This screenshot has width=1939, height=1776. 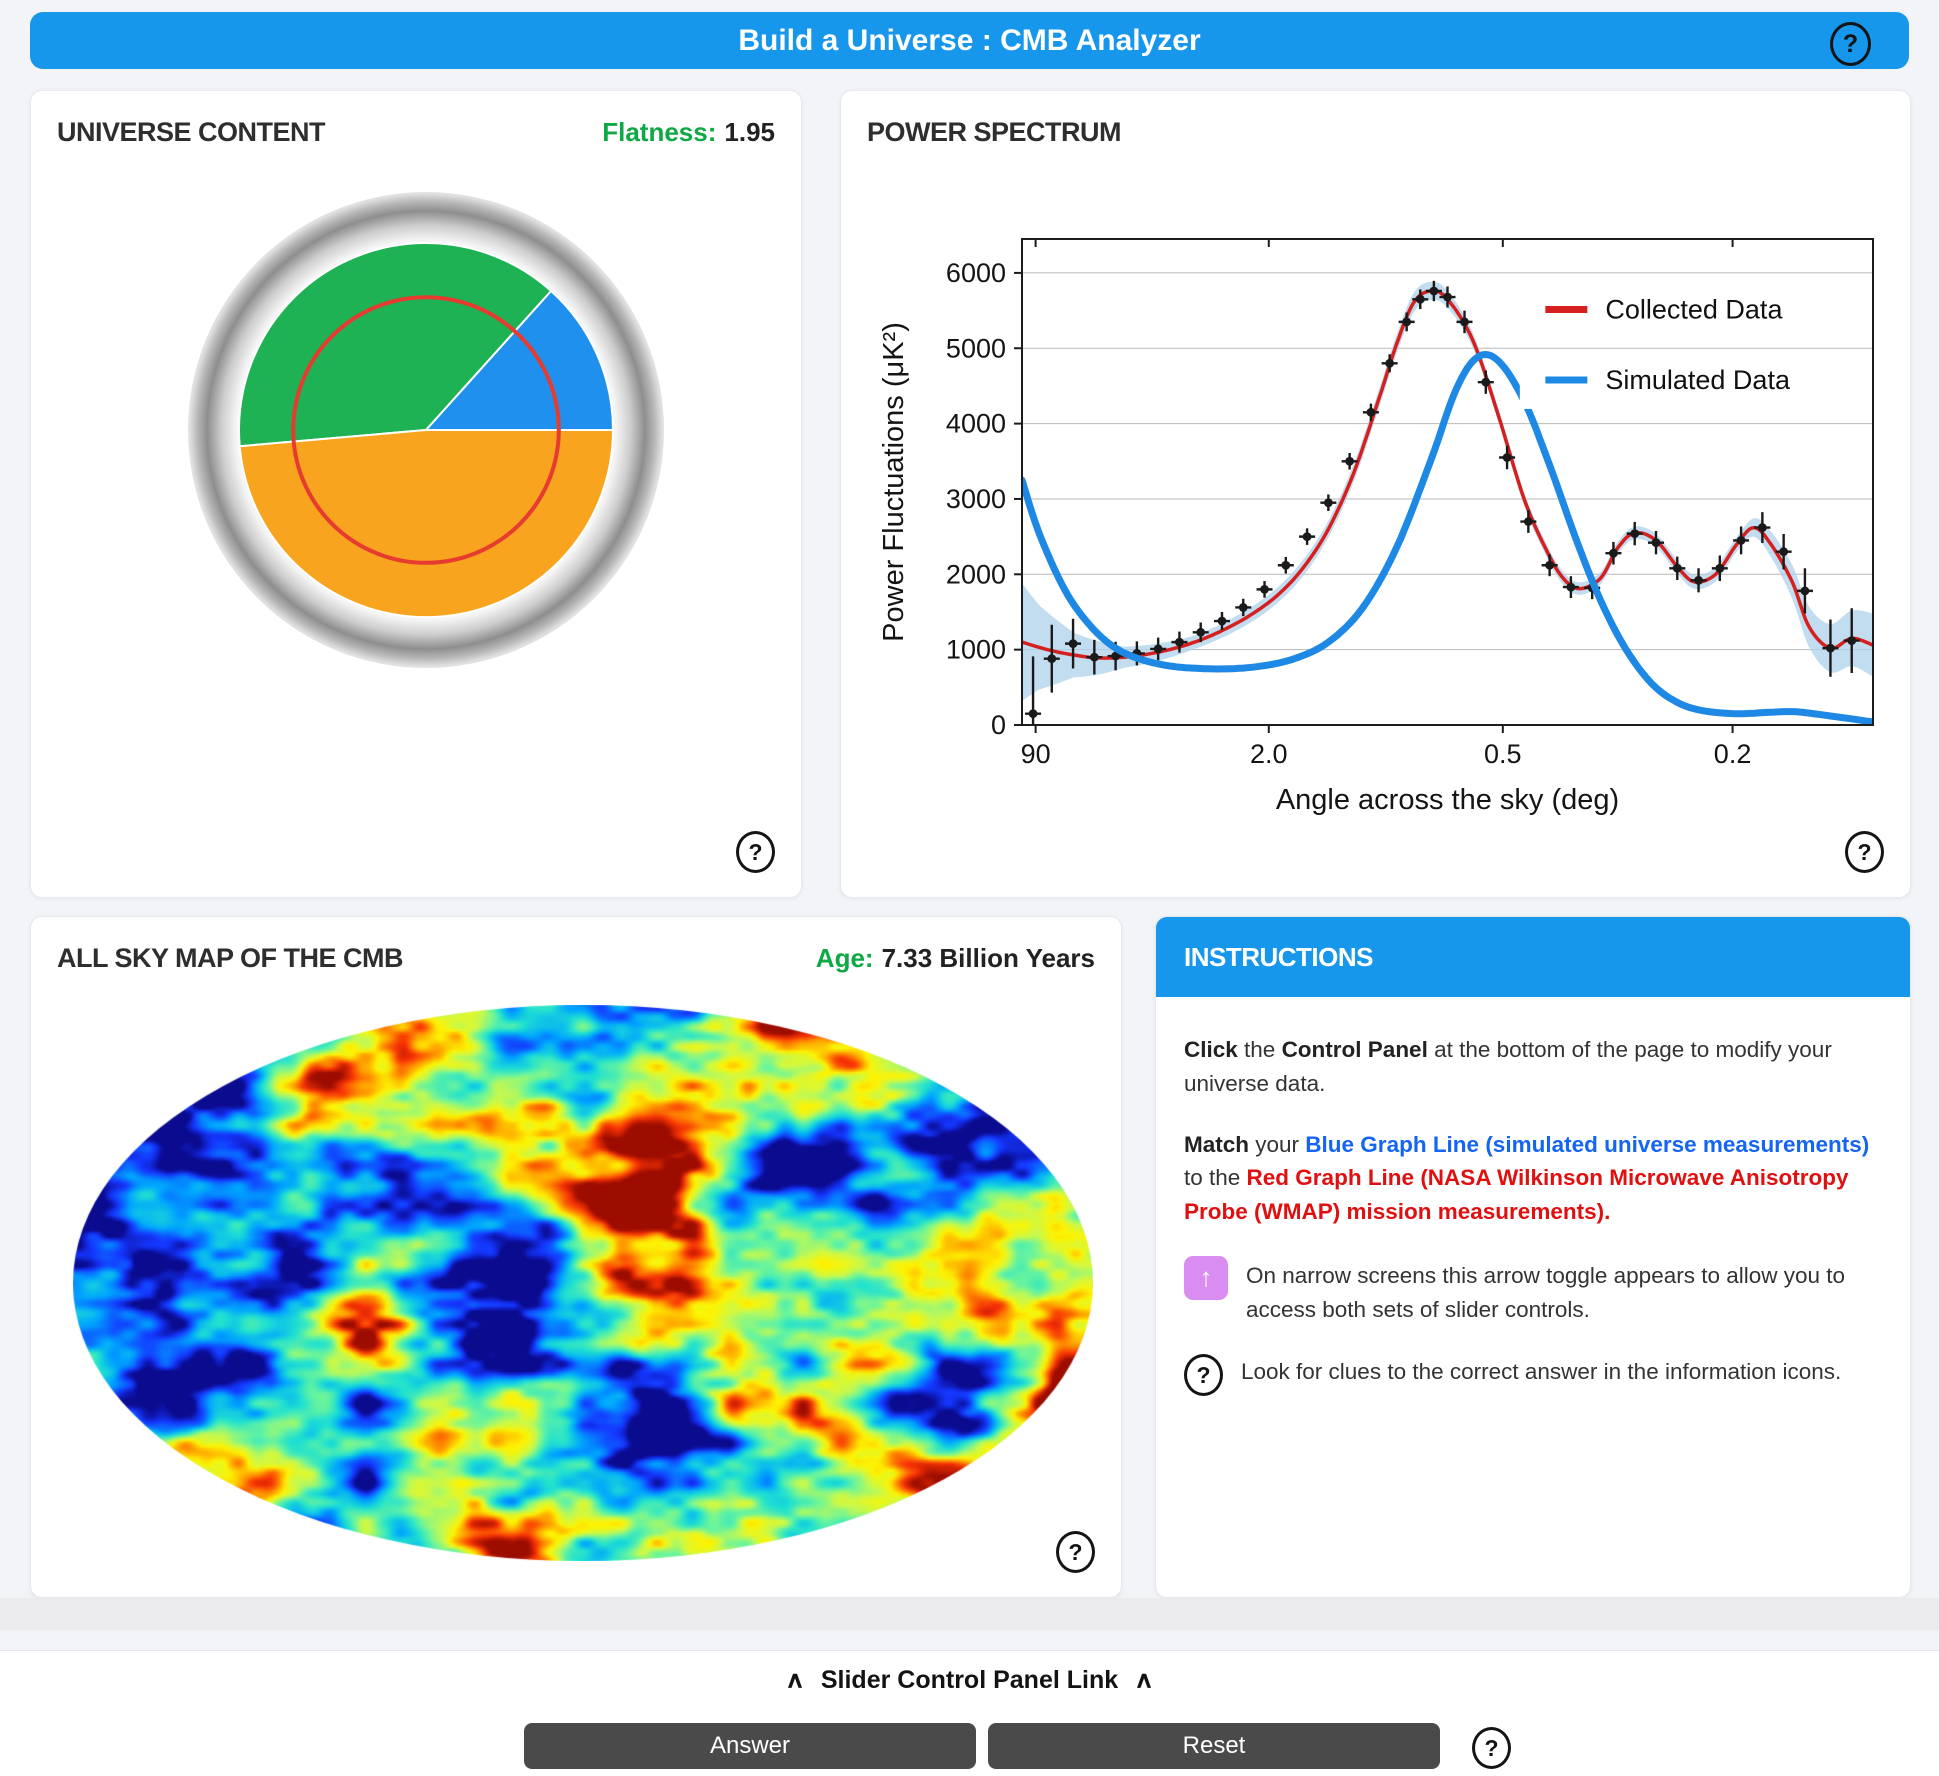 I want to click on svg-text: 0, so click(x=998, y=725).